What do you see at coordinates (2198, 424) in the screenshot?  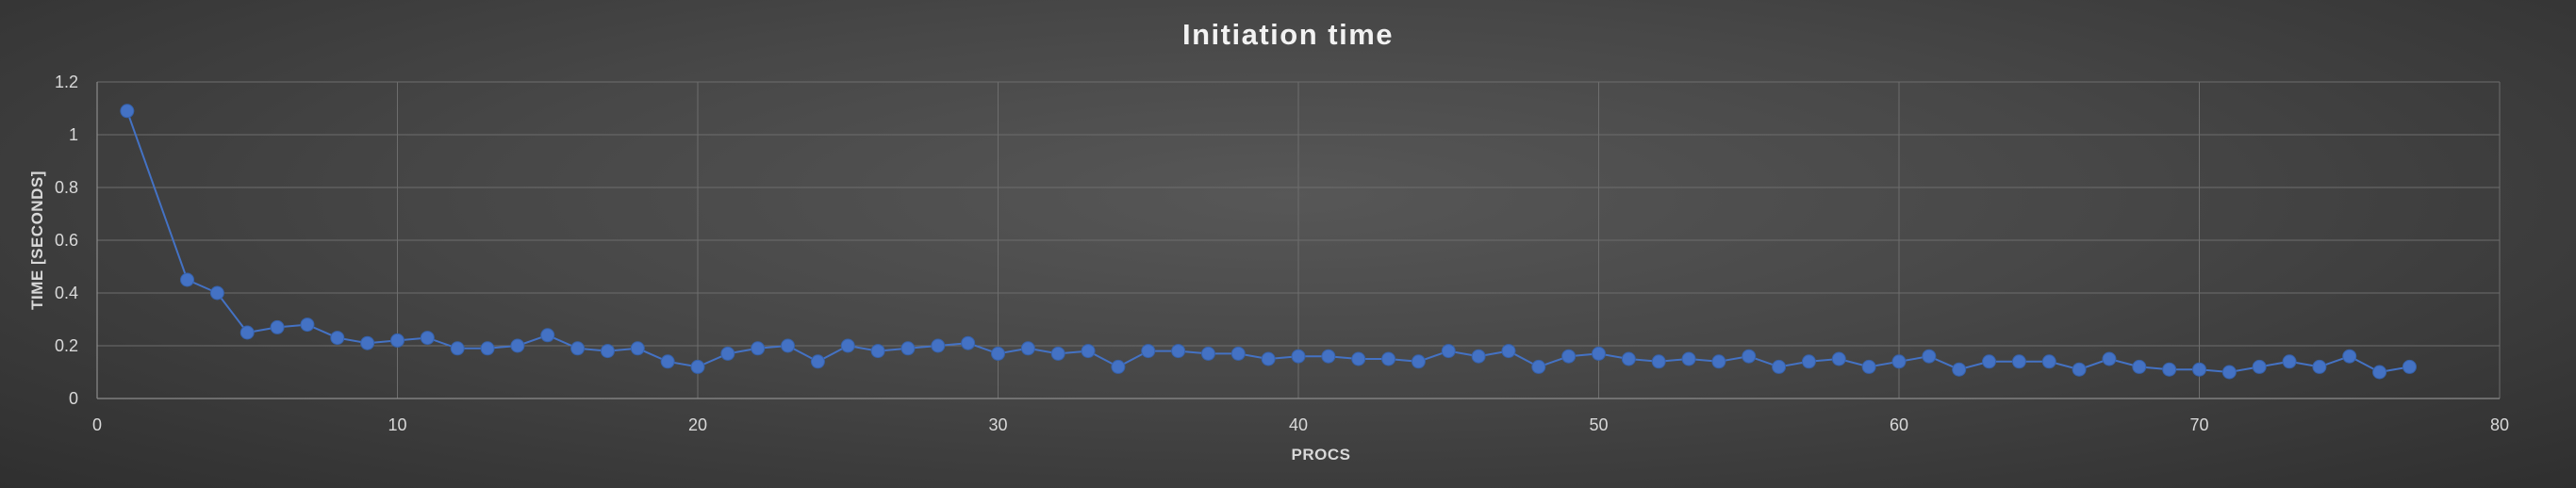 I see `x-tick-label: 70` at bounding box center [2198, 424].